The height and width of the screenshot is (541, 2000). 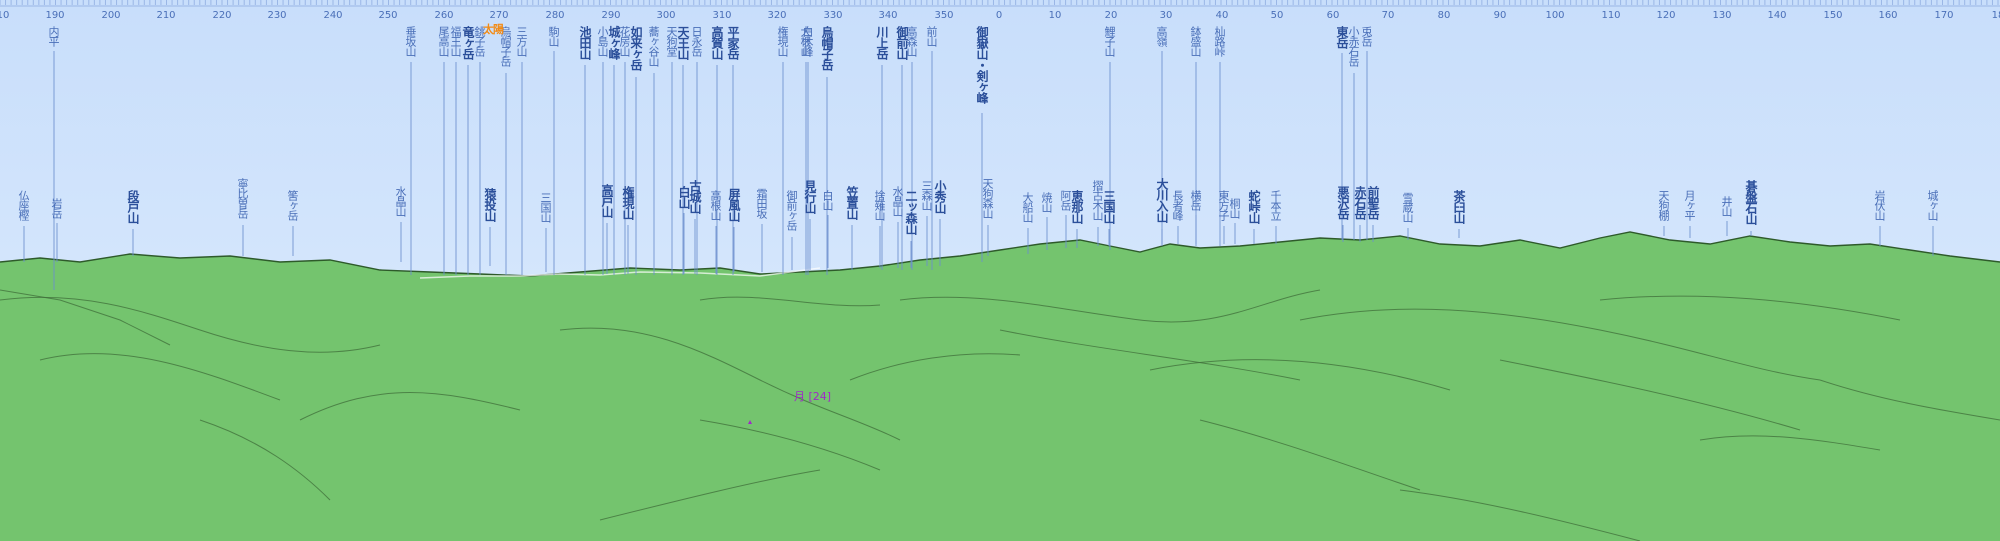 What do you see at coordinates (717, 42) in the screenshot?
I see `peak-label: 高賀山` at bounding box center [717, 42].